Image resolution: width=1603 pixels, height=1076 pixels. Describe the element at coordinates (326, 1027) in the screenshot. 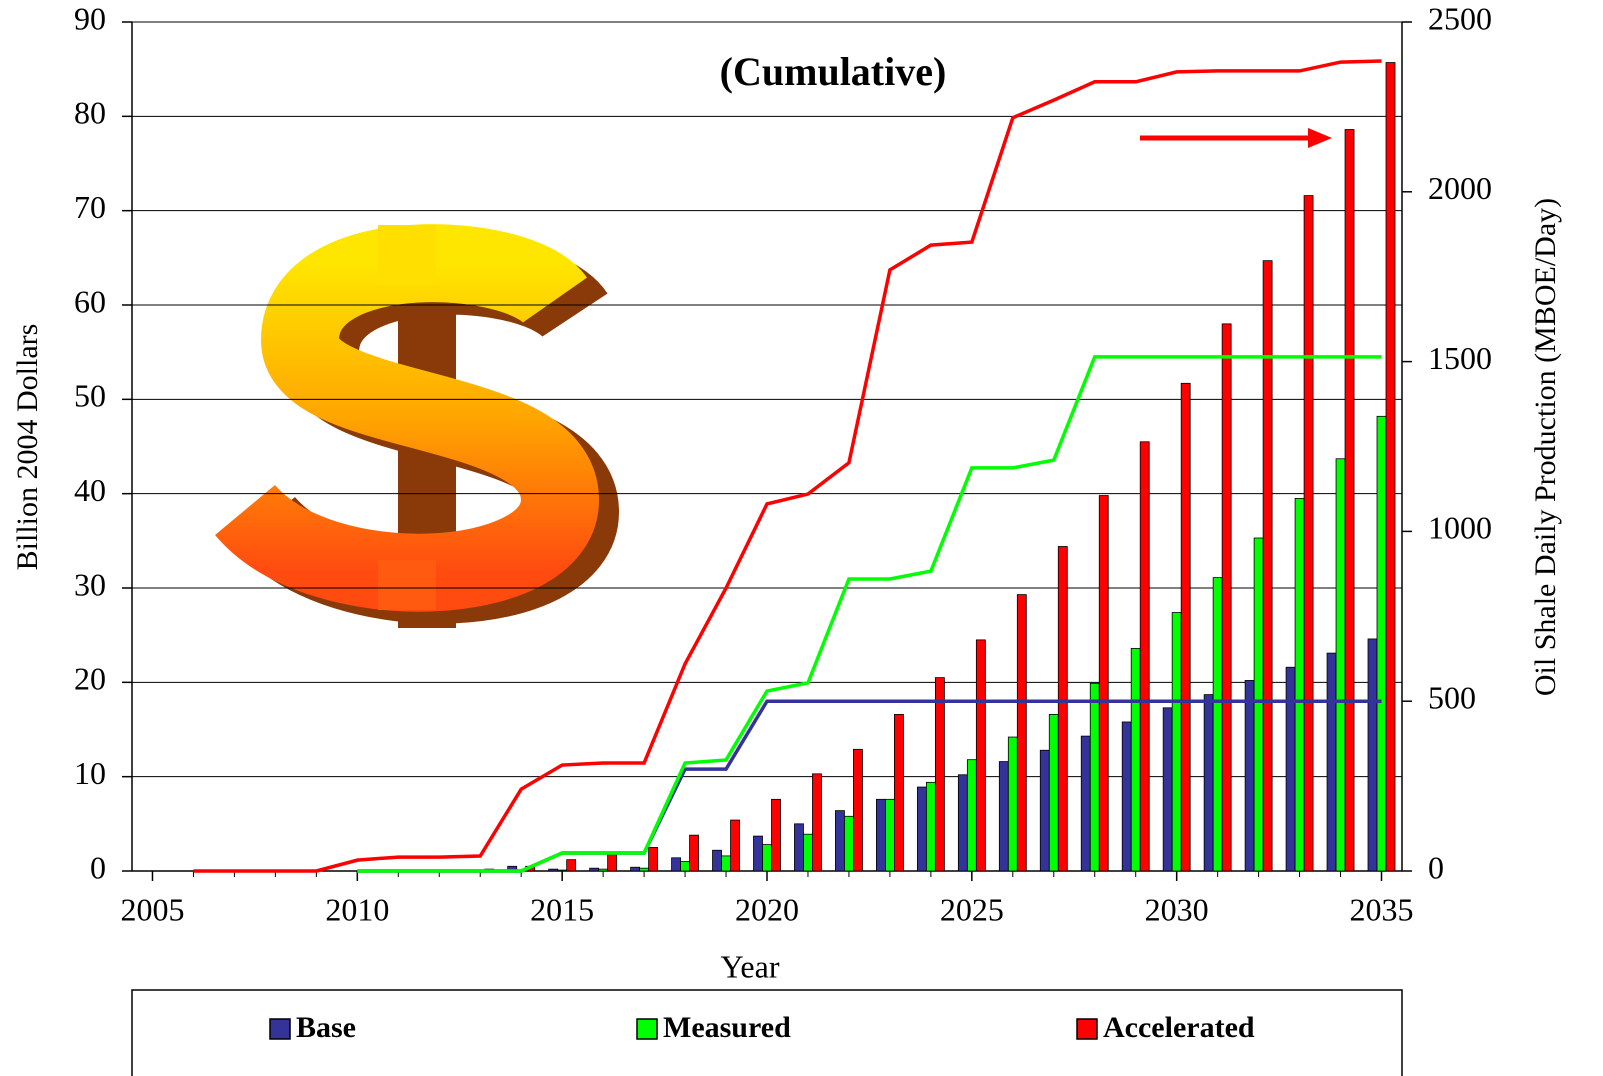

I see `legend-label: Base` at that location.